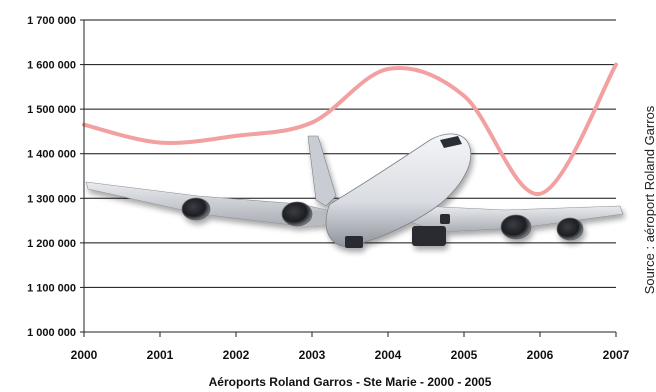  I want to click on y-tick-label: 1 500 000, so click(51, 110).